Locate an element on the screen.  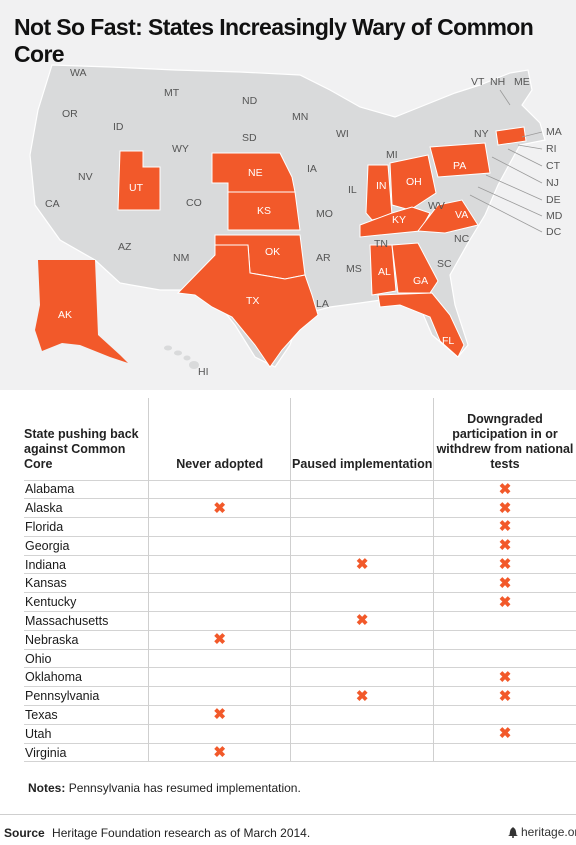
map-label-ar: AR is located at coordinates (323, 258).